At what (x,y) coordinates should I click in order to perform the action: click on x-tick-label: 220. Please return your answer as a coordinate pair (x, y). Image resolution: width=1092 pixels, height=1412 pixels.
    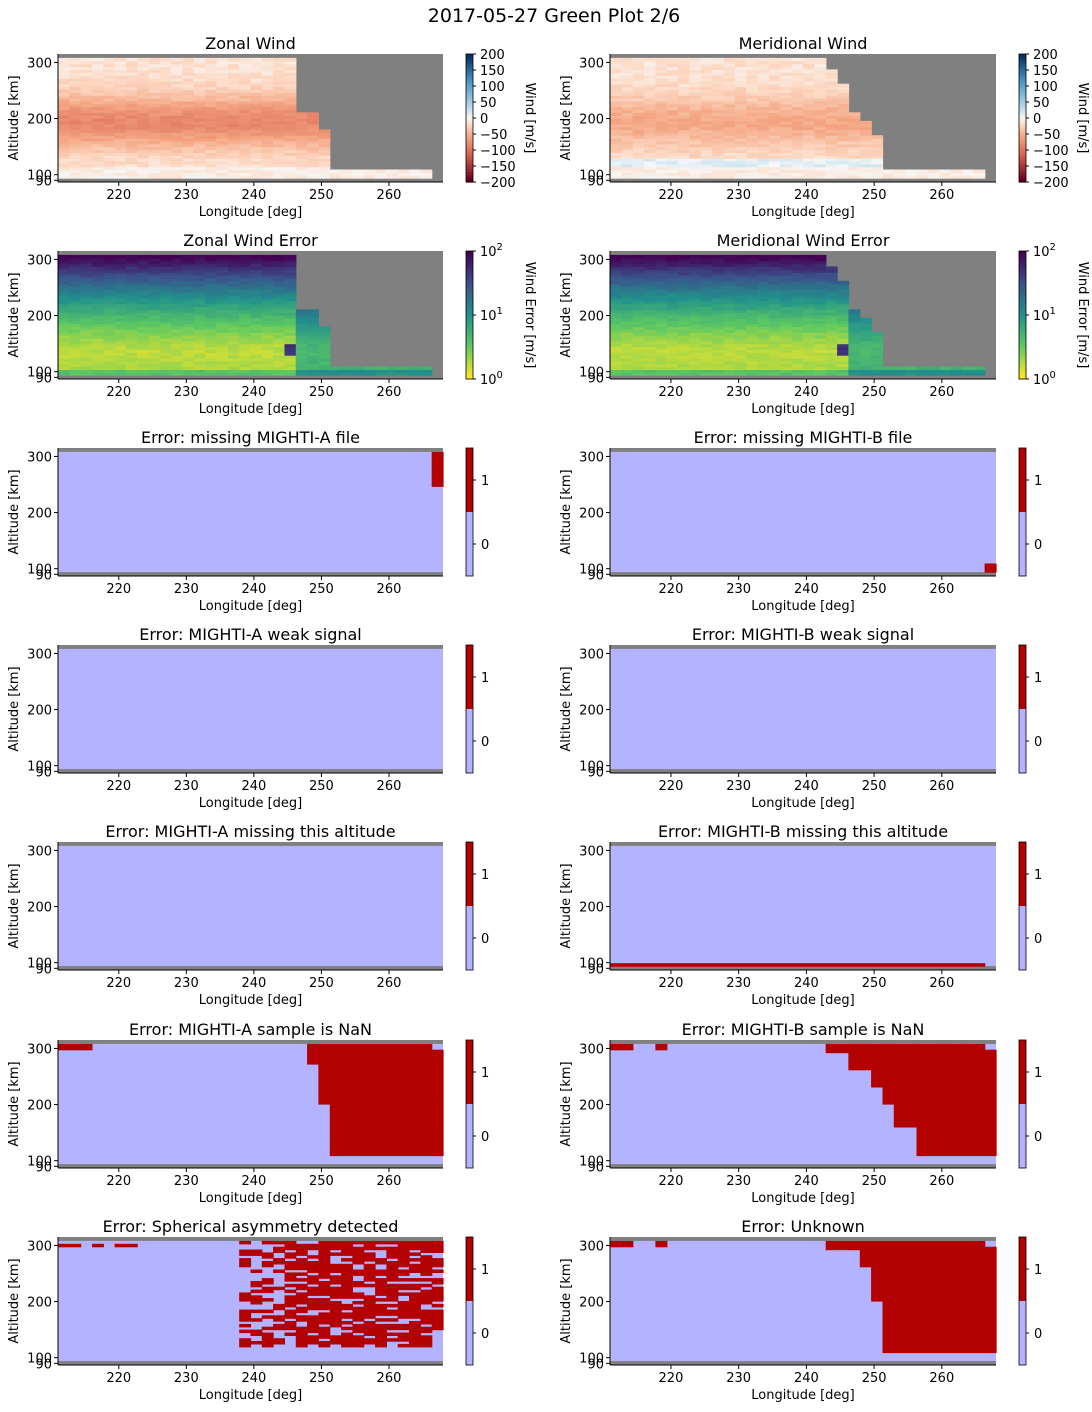
    Looking at the image, I should click on (118, 589).